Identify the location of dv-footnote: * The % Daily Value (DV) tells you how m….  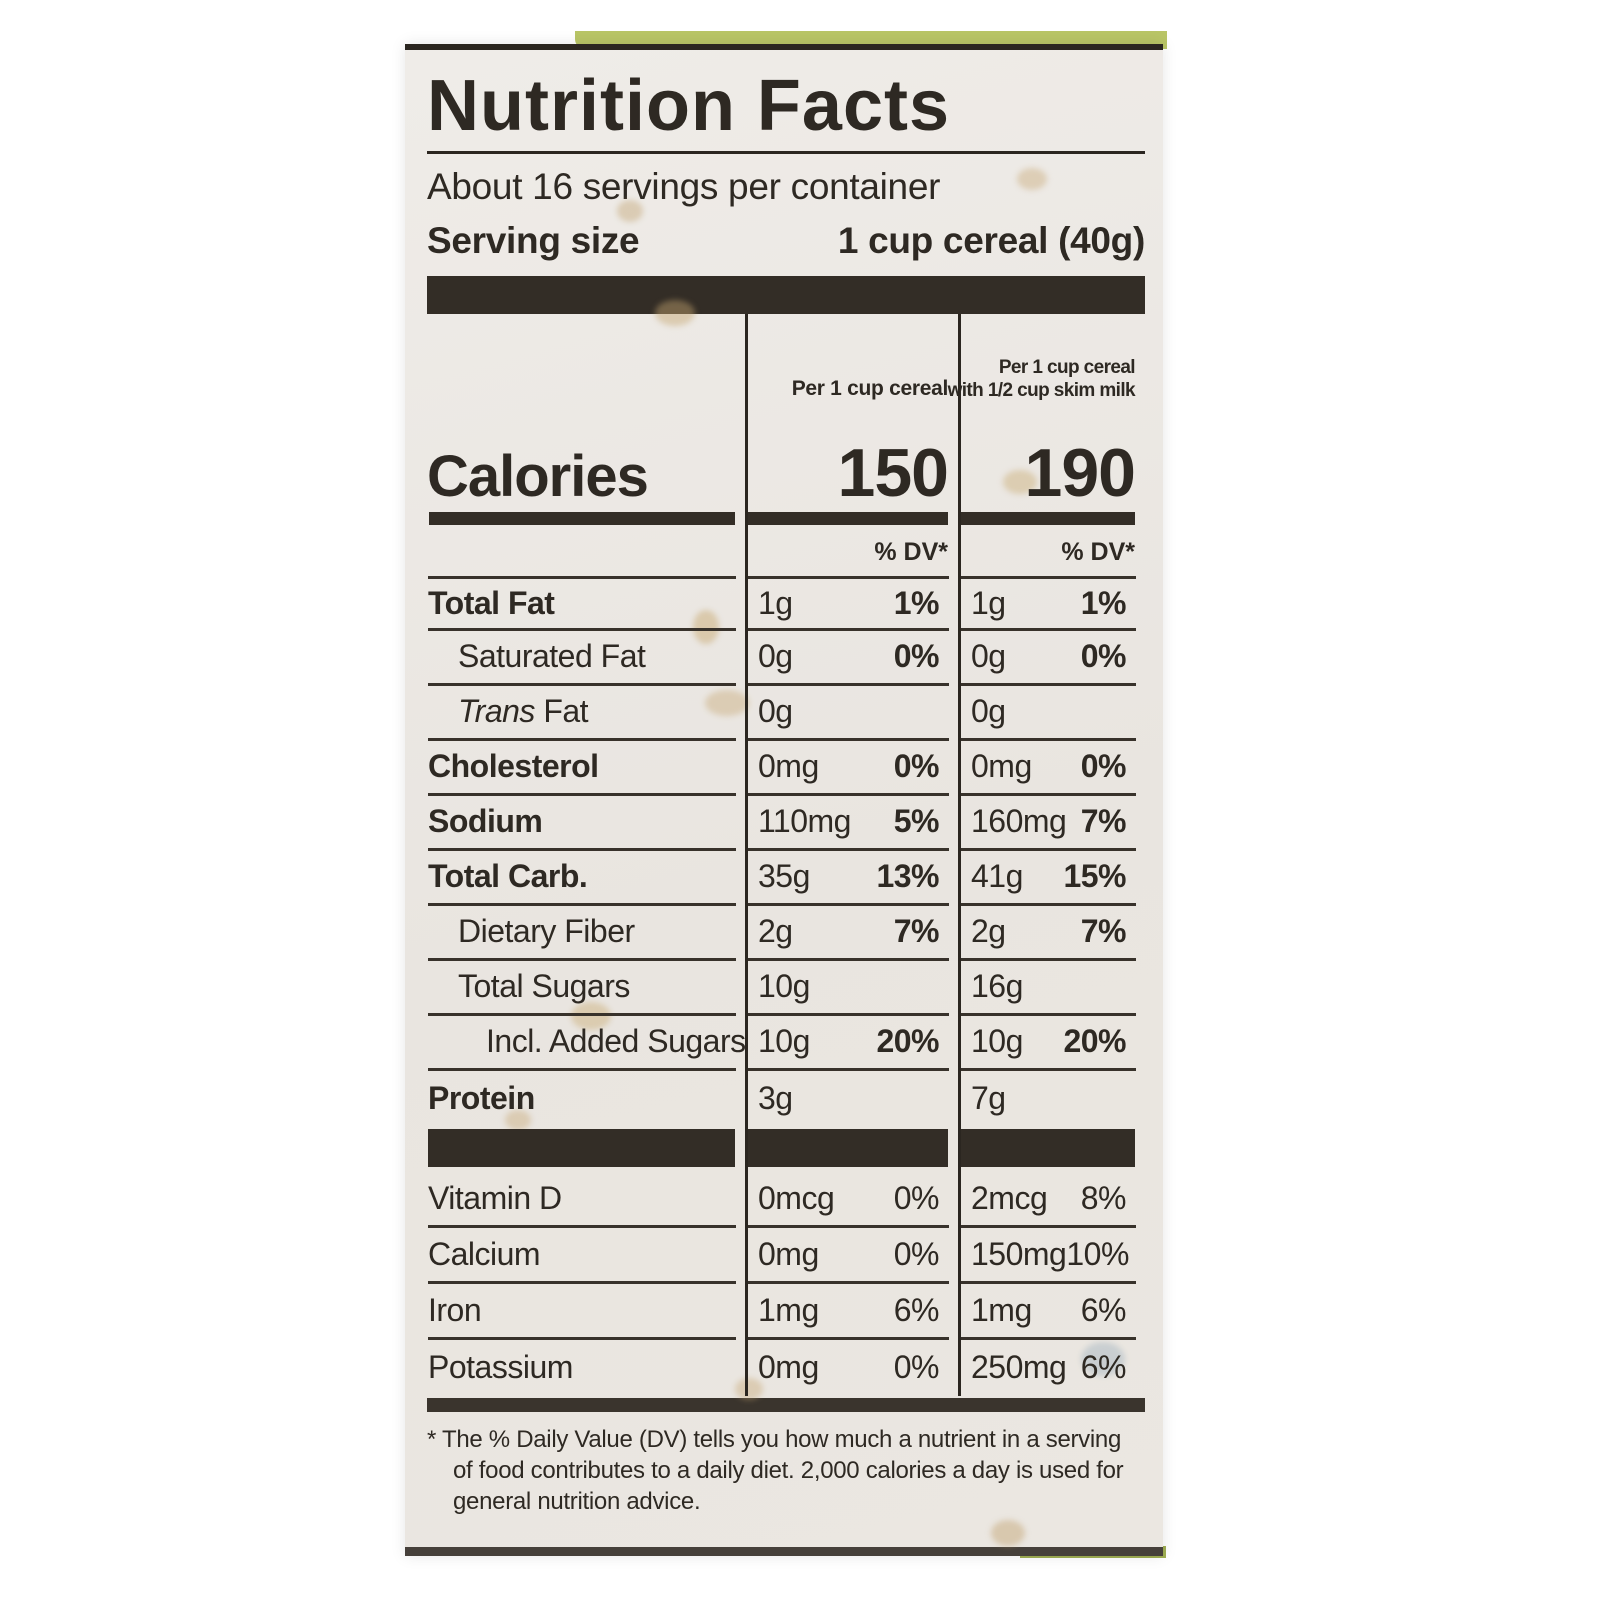
(775, 1470).